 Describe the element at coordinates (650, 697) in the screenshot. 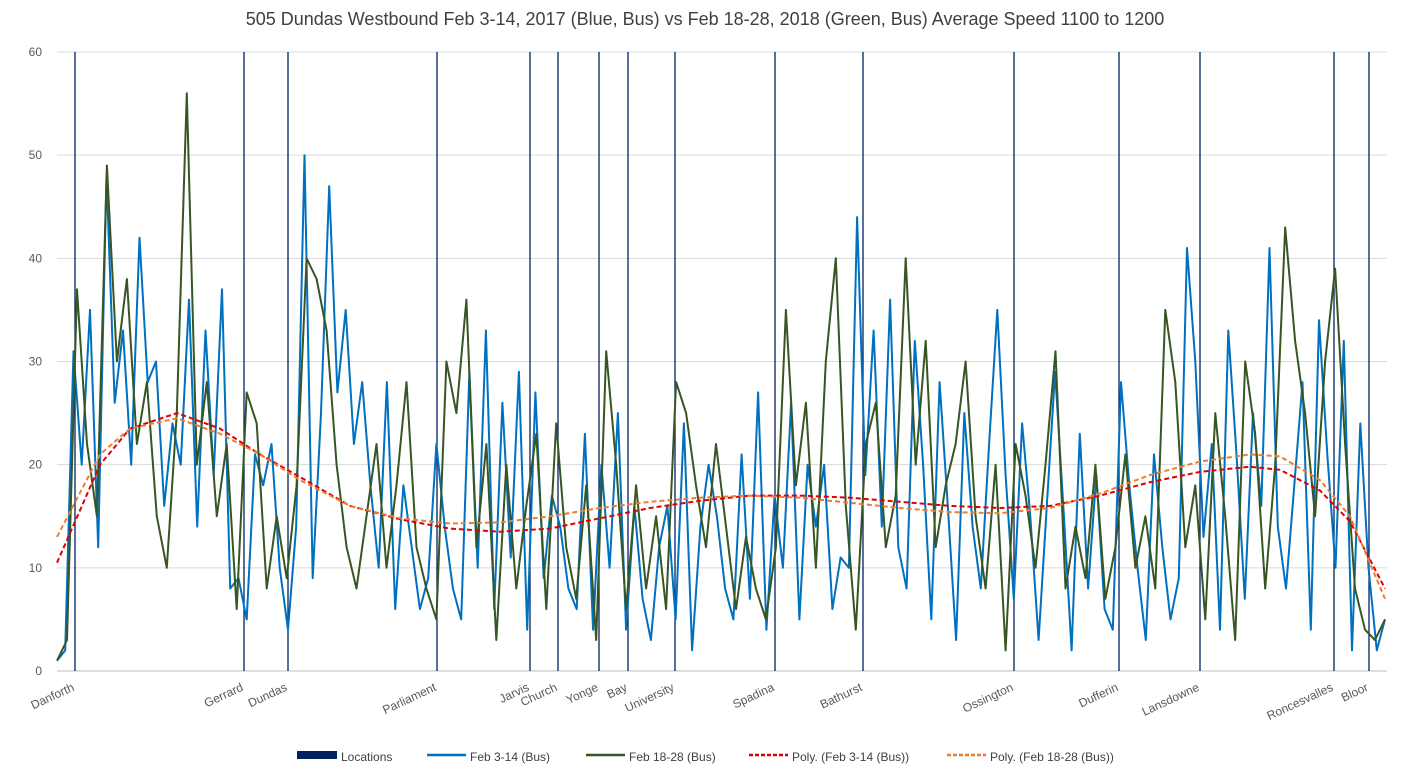

I see `location-label: University` at that location.